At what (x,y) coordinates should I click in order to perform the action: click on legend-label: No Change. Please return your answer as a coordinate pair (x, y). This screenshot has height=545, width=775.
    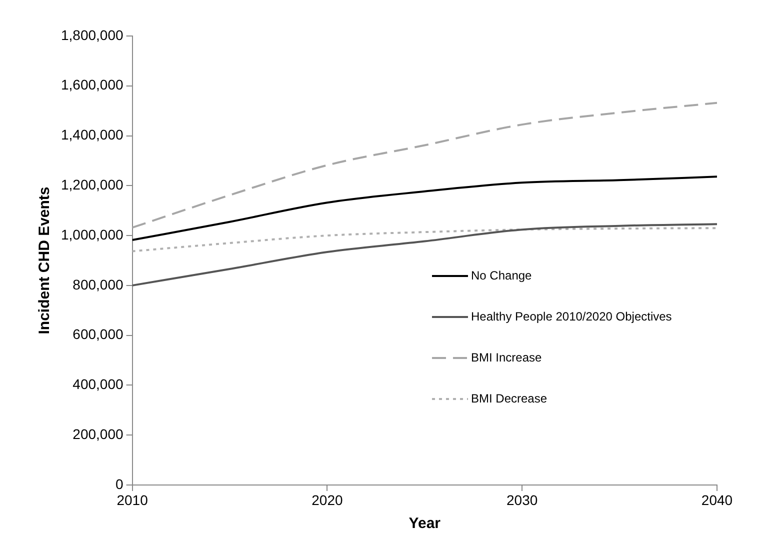
    Looking at the image, I should click on (501, 275).